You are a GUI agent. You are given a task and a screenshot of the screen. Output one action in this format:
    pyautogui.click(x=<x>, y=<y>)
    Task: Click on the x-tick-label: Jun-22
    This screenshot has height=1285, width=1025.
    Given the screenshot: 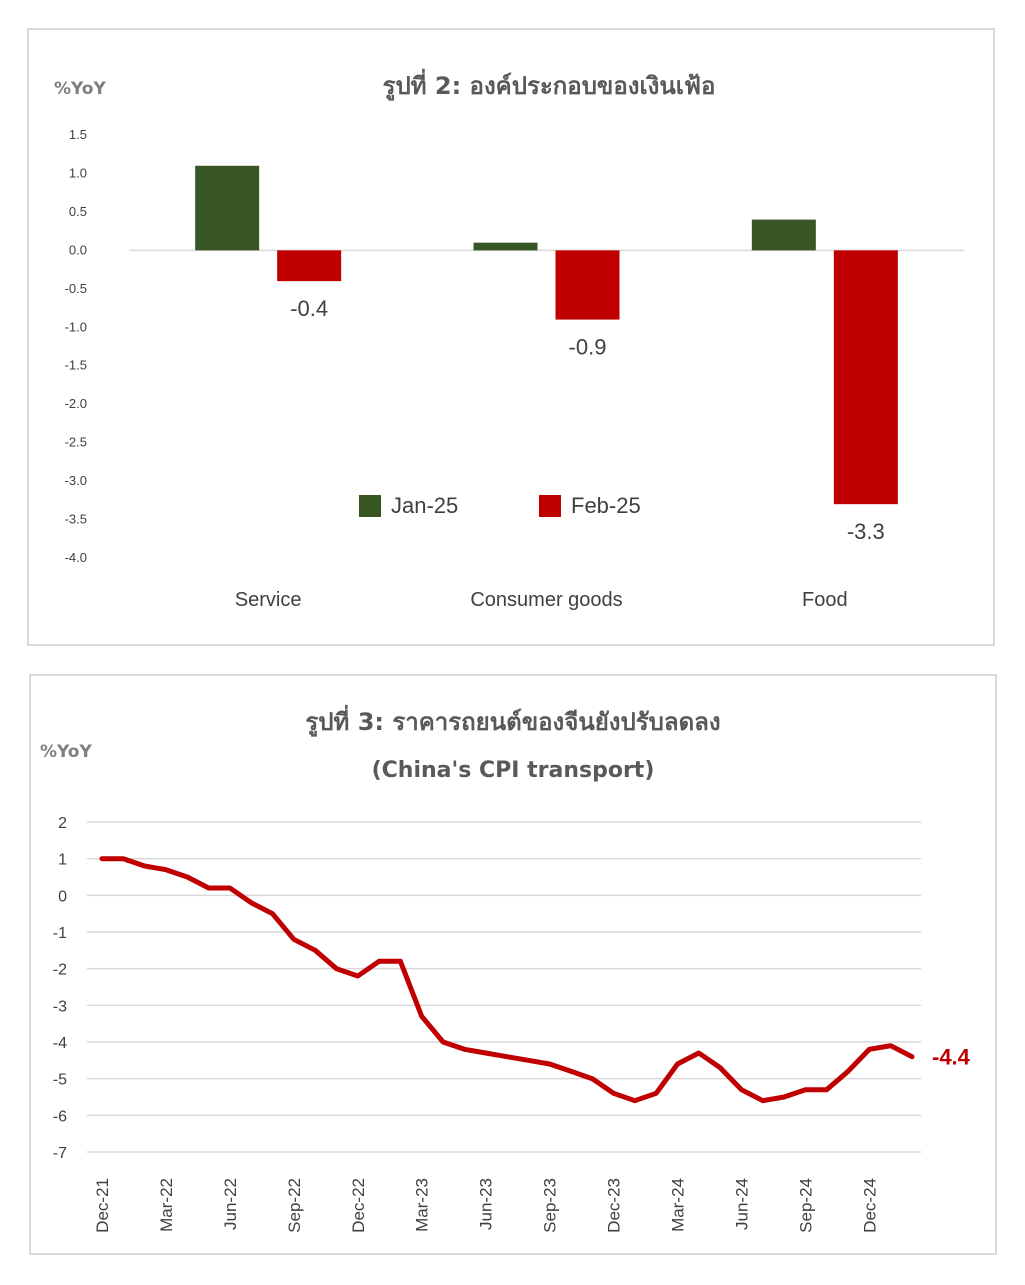 What is the action you would take?
    pyautogui.click(x=230, y=1204)
    